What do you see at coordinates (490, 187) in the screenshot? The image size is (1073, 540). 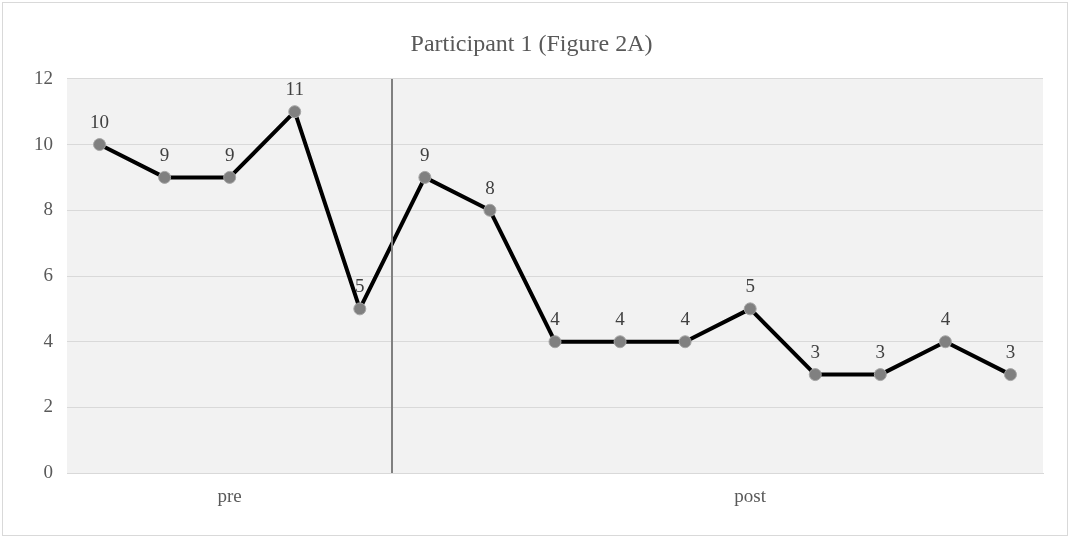 I see `data-label: 8` at bounding box center [490, 187].